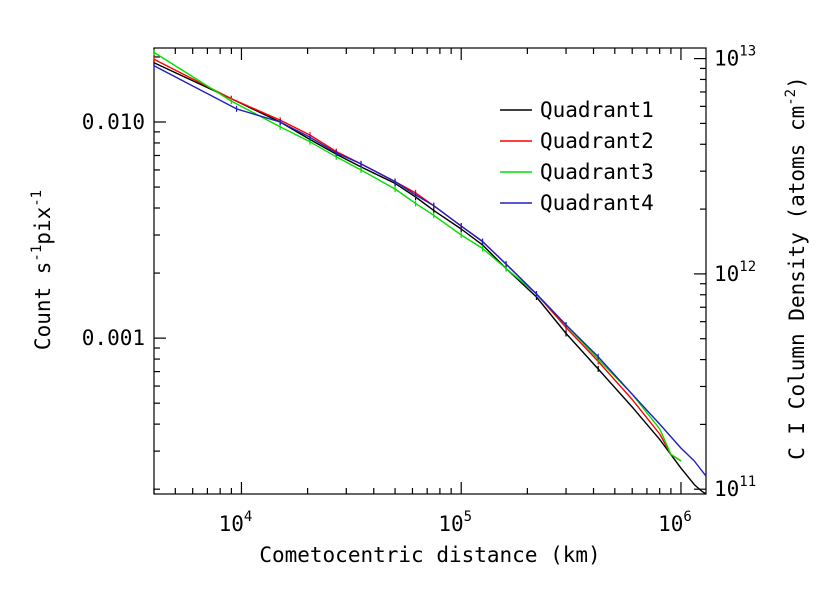  I want to click on y-tick-label: 0.001, so click(113, 338).